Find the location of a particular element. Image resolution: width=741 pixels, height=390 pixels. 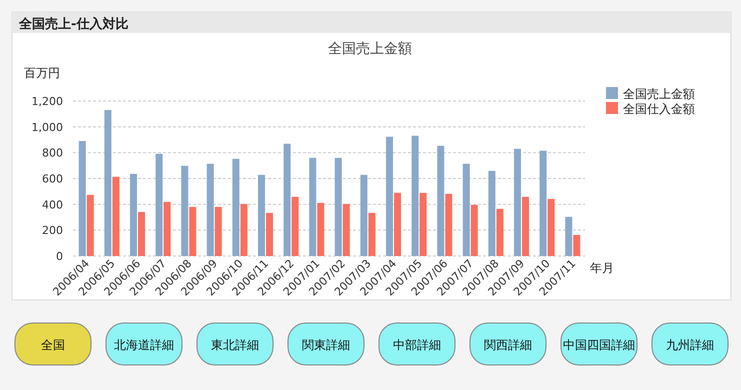

chart-subtitle: 全国売上金額 is located at coordinates (370, 49).